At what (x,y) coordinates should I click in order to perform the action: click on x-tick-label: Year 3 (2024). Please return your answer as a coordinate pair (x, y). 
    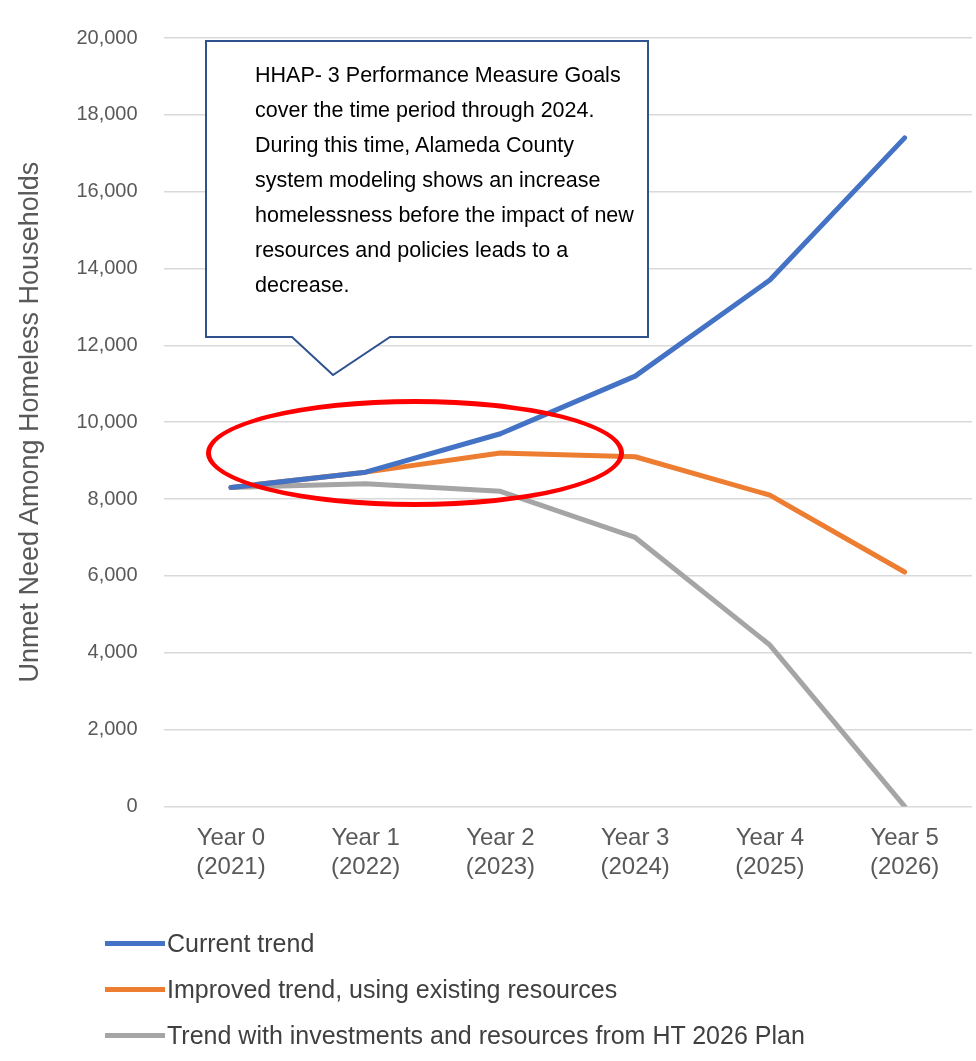
    Looking at the image, I should click on (635, 851).